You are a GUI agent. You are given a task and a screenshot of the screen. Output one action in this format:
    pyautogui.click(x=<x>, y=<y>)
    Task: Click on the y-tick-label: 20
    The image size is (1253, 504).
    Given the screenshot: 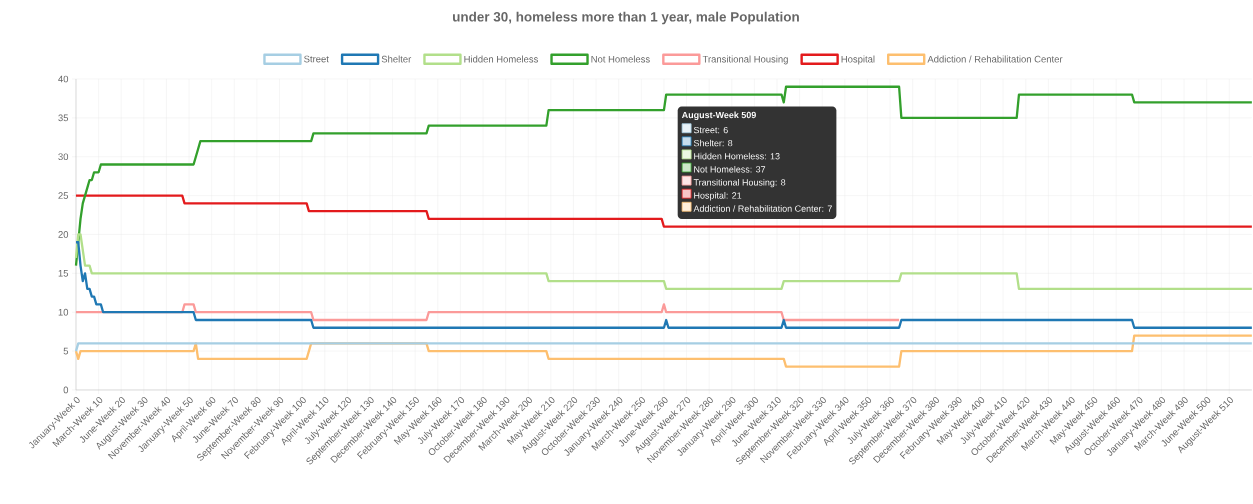 What is the action you would take?
    pyautogui.click(x=63, y=234)
    